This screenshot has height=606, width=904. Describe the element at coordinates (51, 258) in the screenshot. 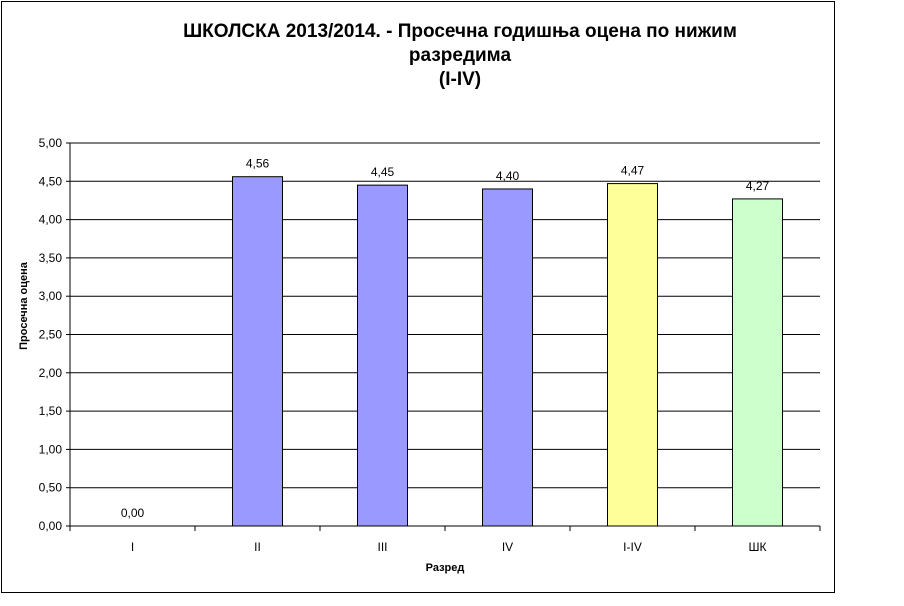

I see `y-tick-label: 3,50` at that location.